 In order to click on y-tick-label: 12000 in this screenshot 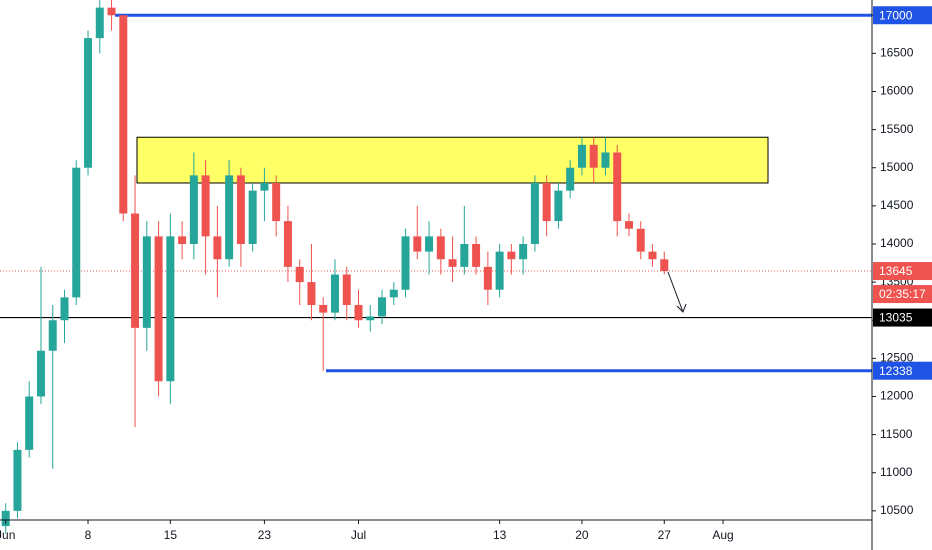, I will do `click(897, 396)`.